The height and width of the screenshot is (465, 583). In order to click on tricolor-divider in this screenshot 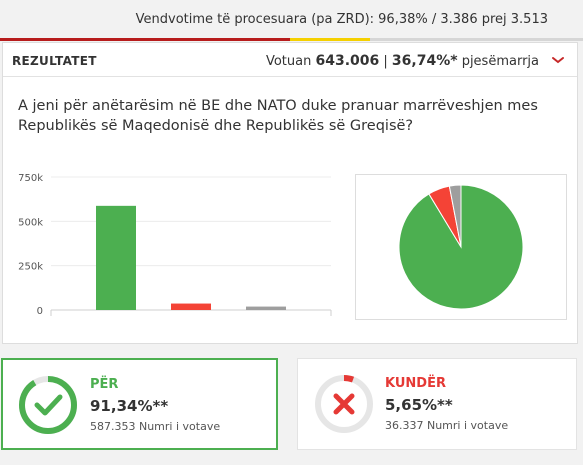, I will do `click(291, 39)`.